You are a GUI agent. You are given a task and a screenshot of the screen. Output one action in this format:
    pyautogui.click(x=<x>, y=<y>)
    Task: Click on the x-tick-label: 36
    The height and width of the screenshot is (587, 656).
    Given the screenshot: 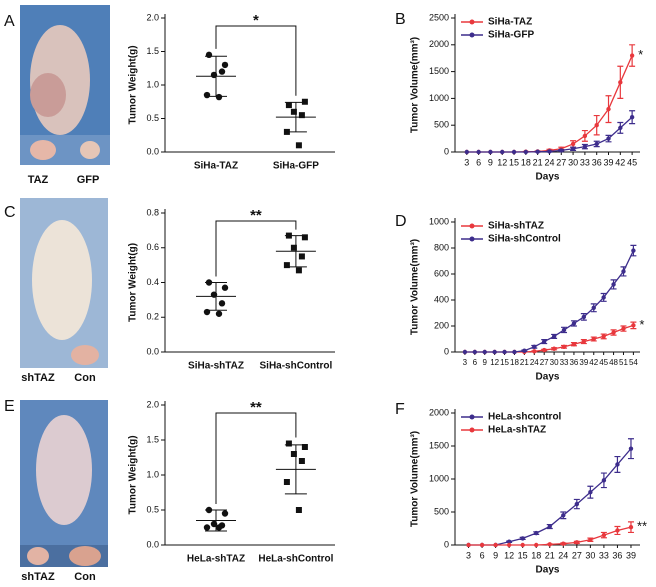 What is the action you would take?
    pyautogui.click(x=597, y=162)
    